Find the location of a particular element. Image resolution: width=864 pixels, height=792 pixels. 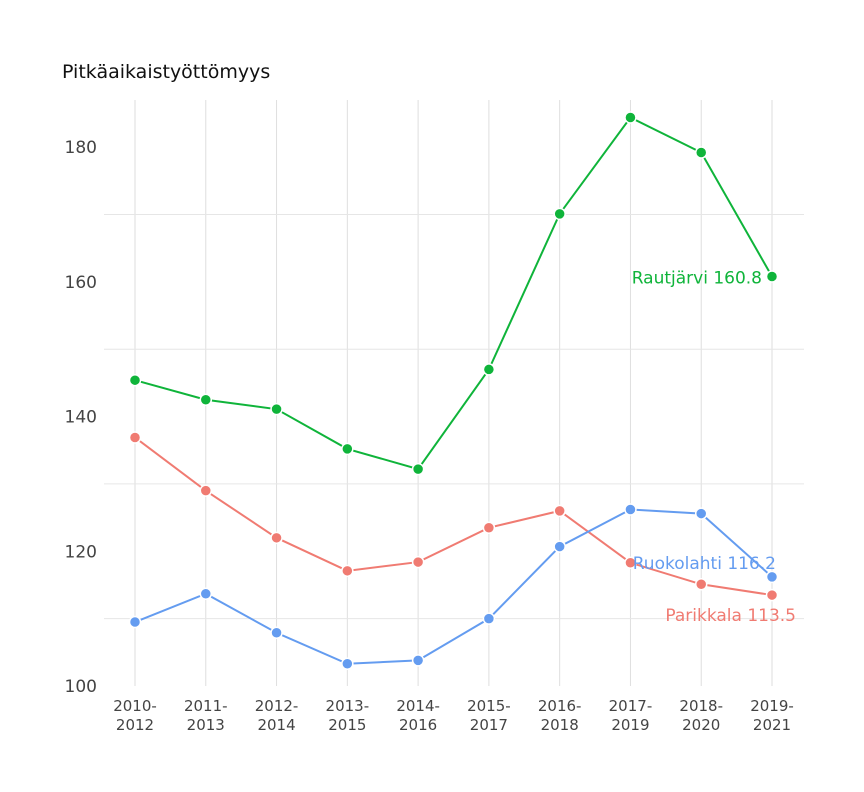

y-tick-label: 100 is located at coordinates (81, 687).